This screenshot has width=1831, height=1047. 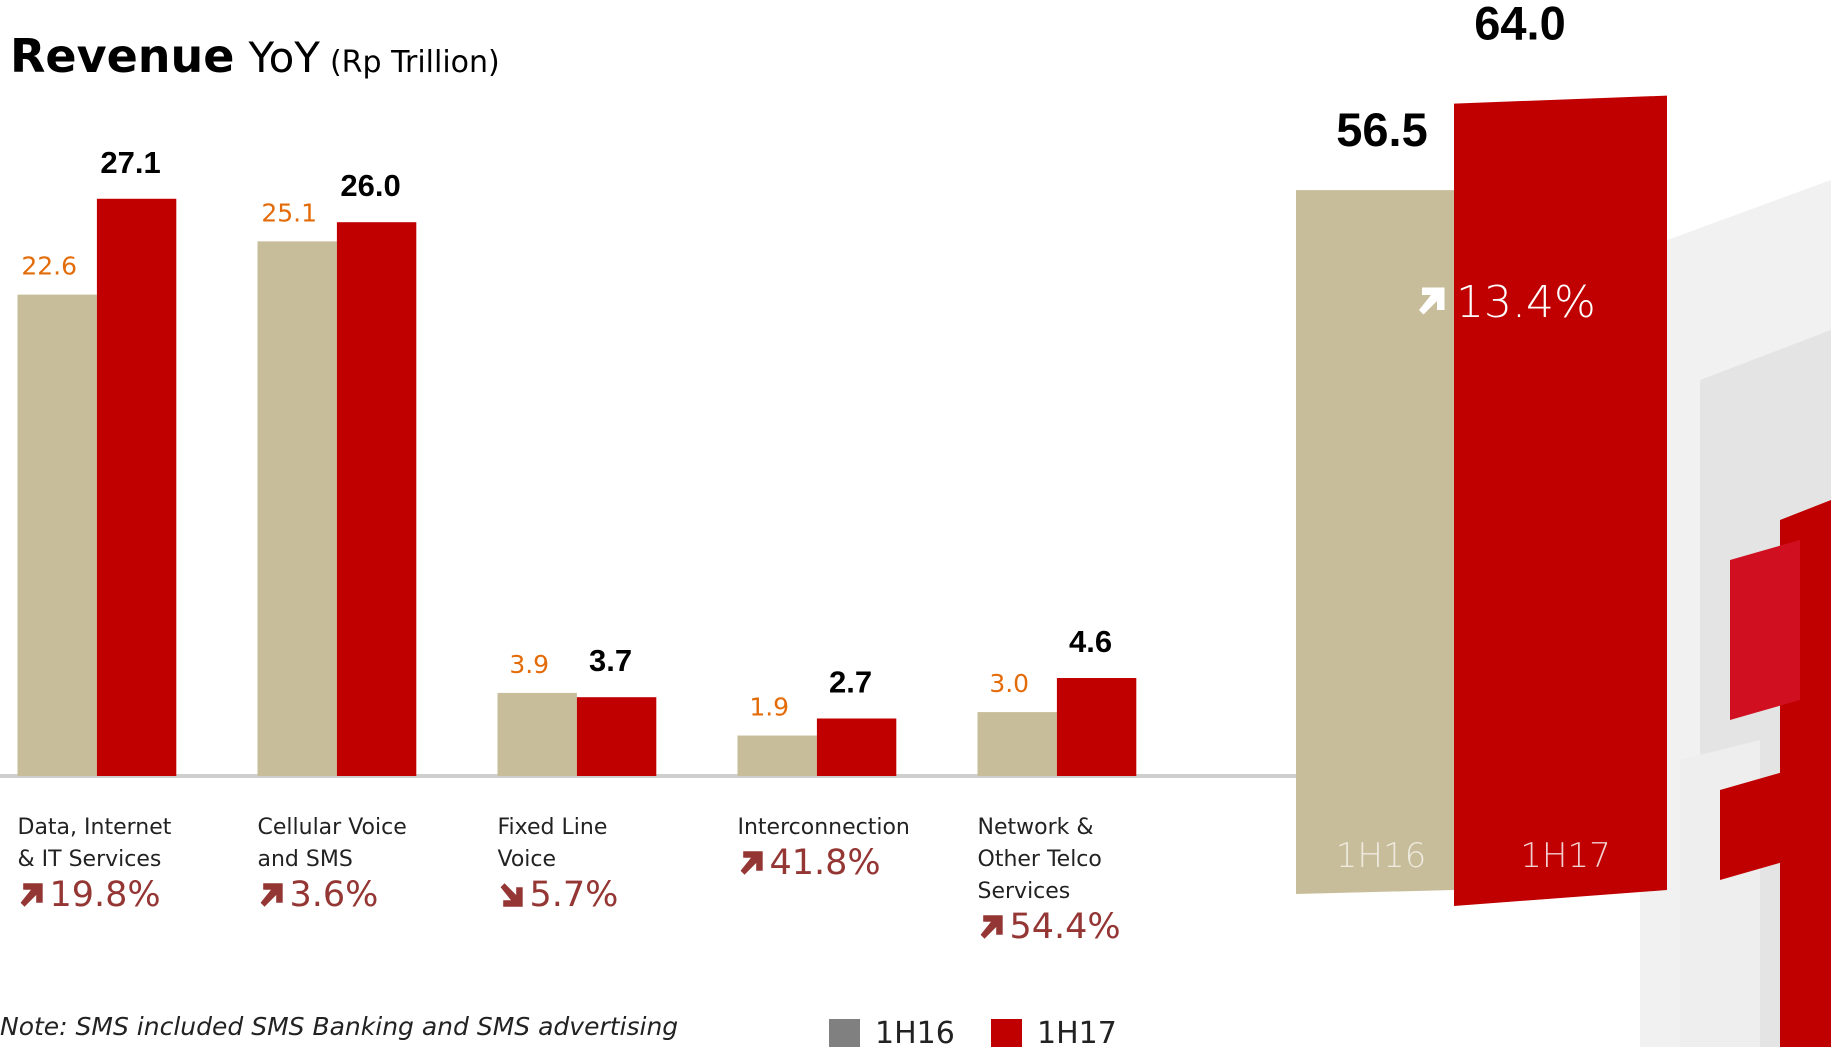 I want to click on value-label: 27.1, so click(x=130, y=162).